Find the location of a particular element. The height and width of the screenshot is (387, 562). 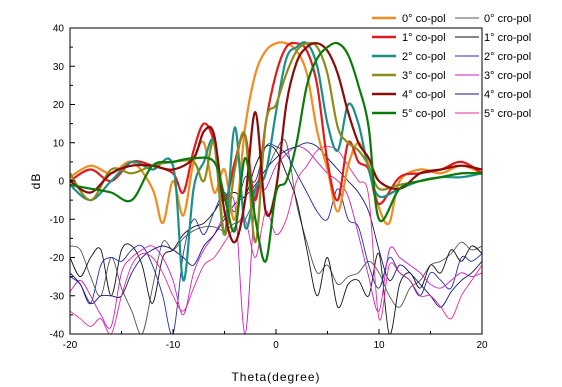

y-tick-label: 20 is located at coordinates (59, 105).